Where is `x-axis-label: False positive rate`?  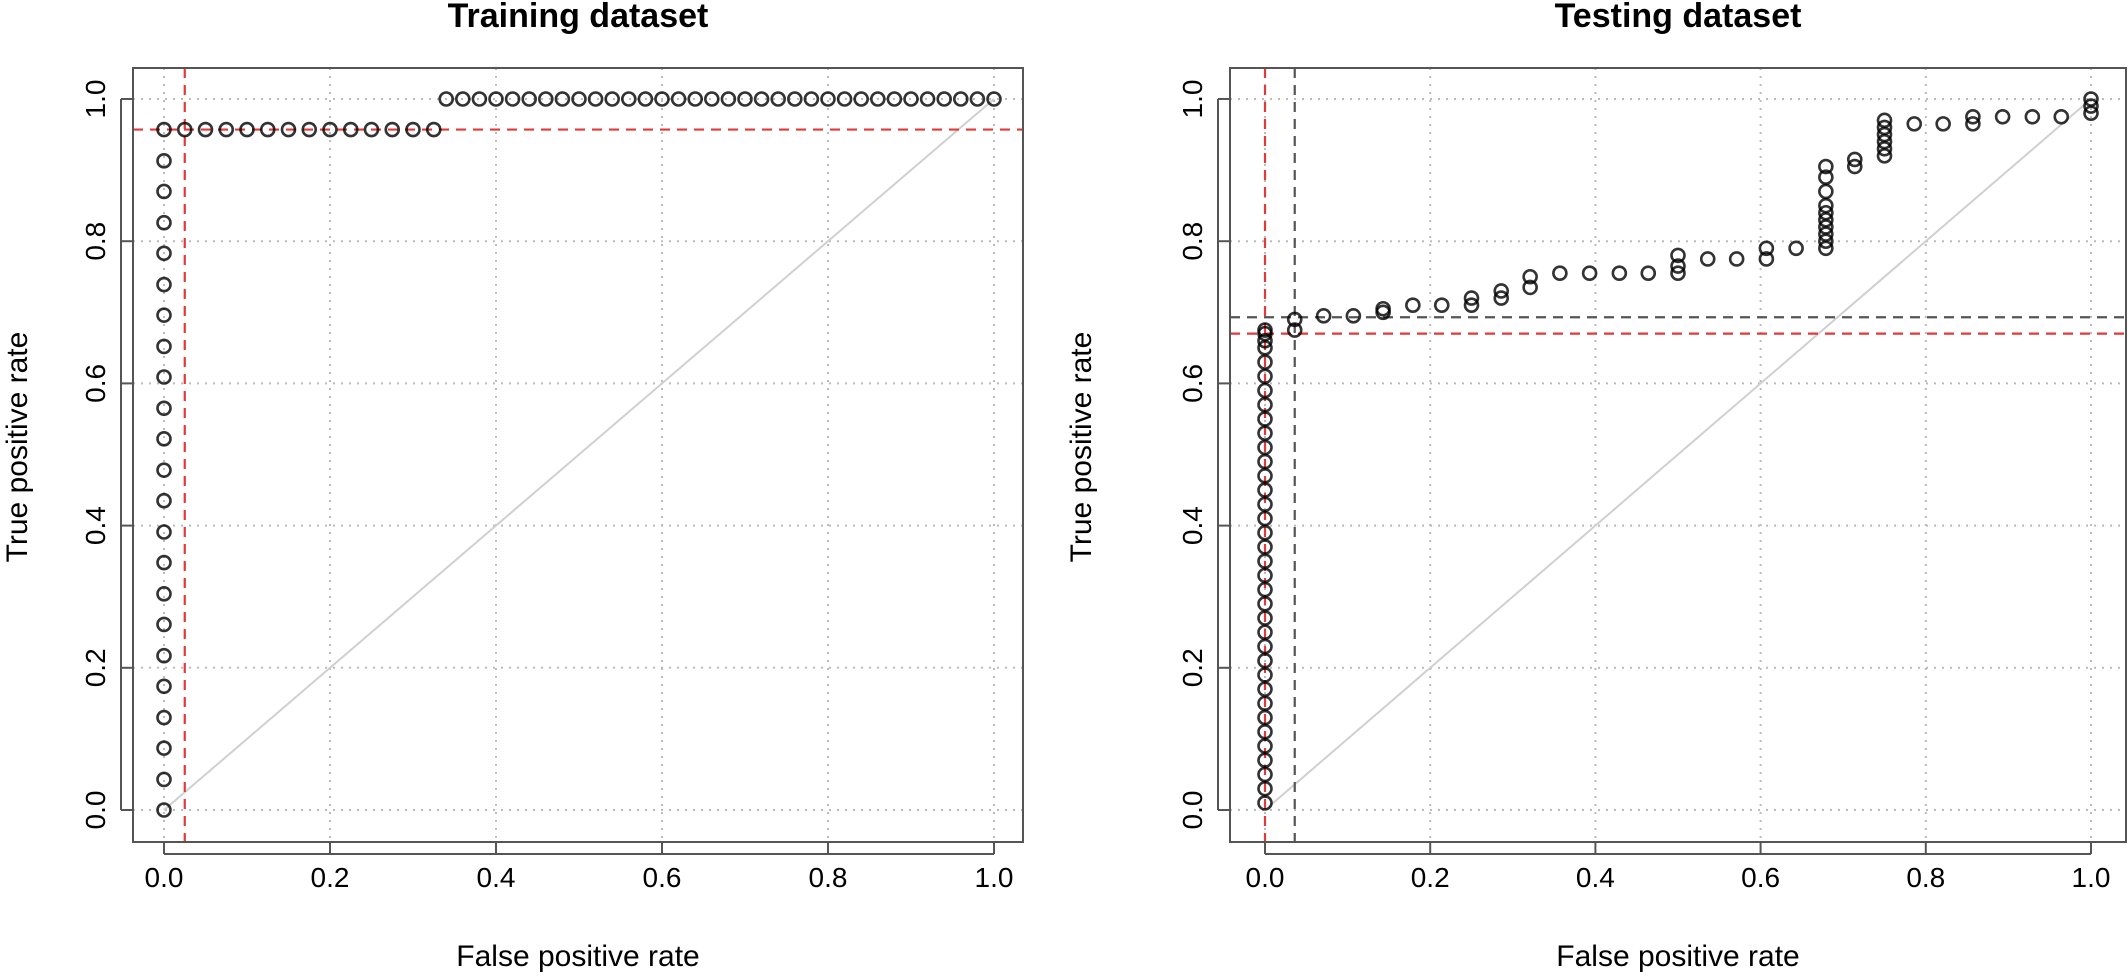
x-axis-label: False positive rate is located at coordinates (577, 956).